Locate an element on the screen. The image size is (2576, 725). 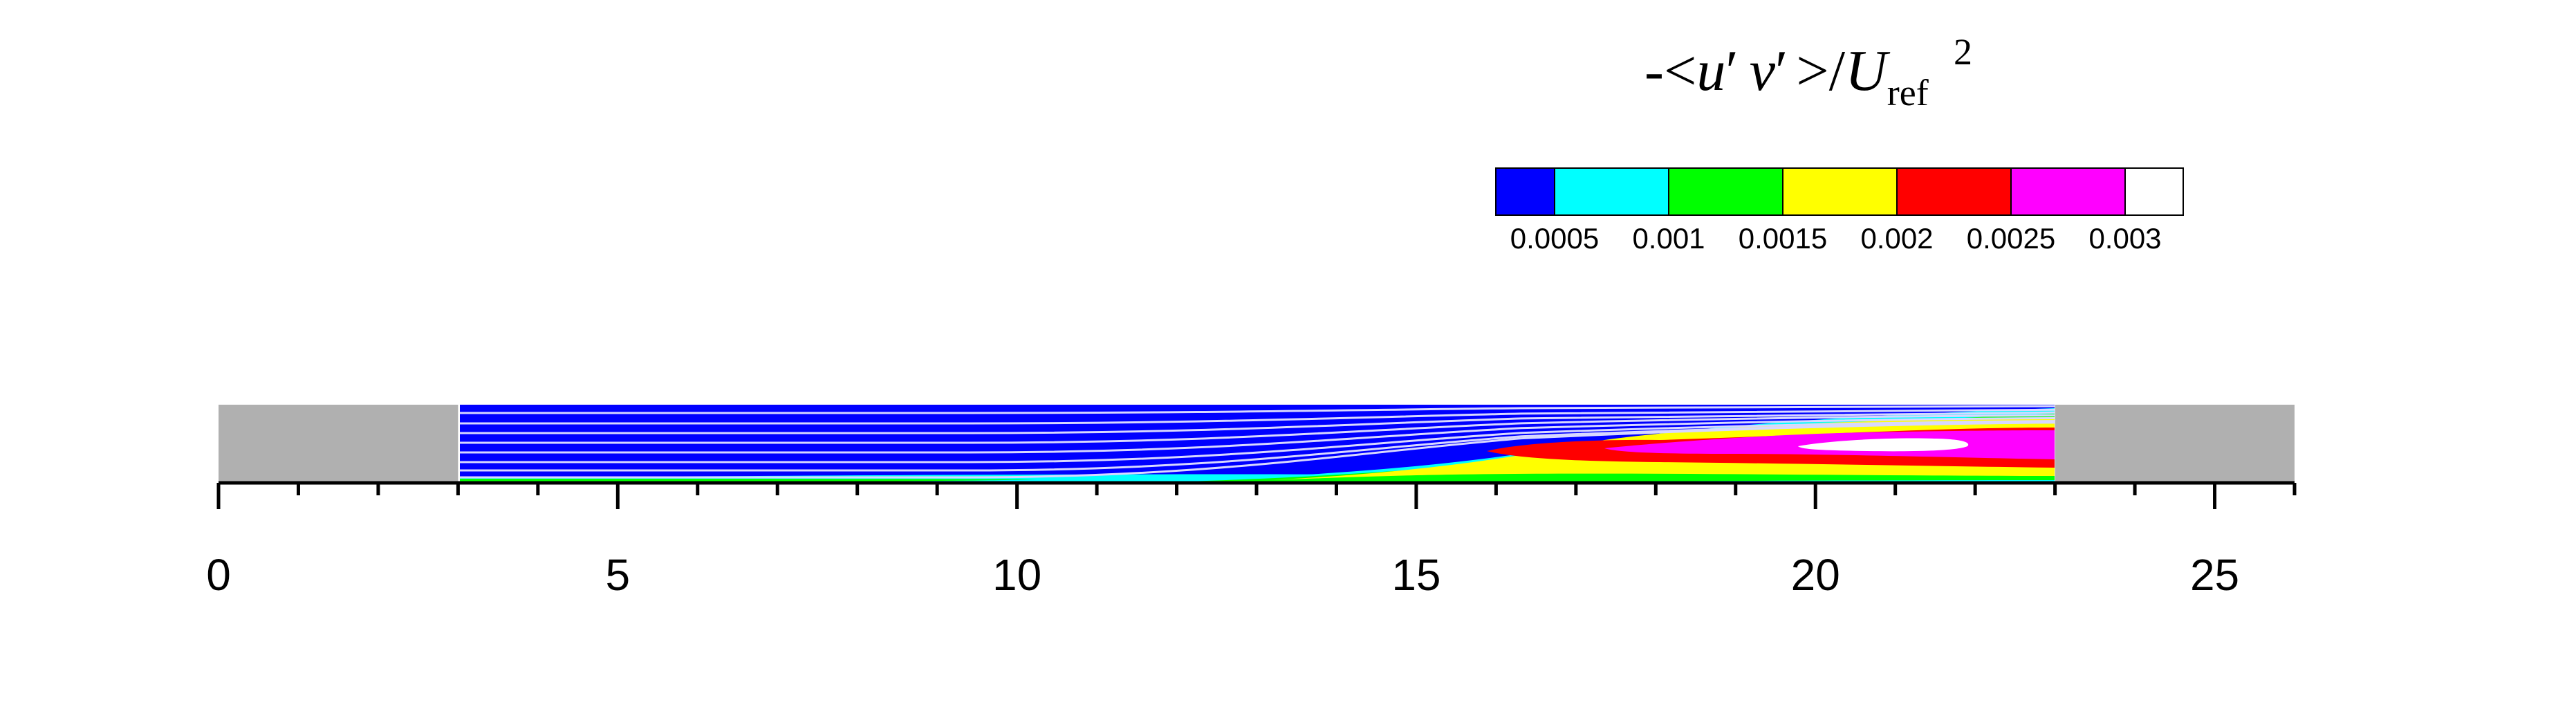
title-v: v is located at coordinates (1763, 71).